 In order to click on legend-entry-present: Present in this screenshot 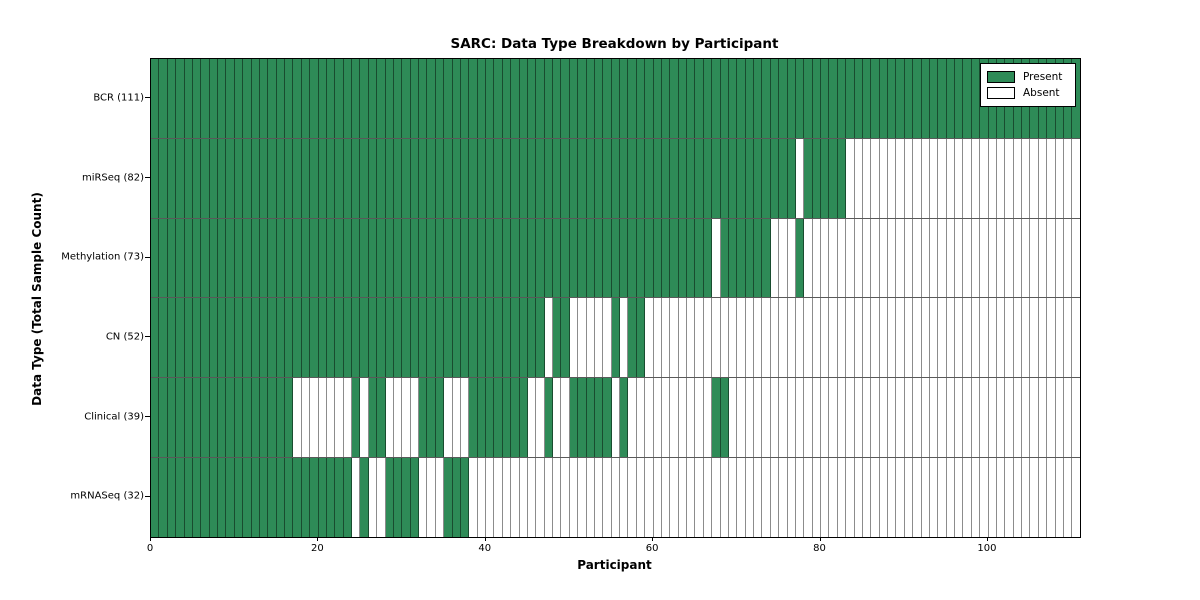, I will do `click(1028, 77)`.